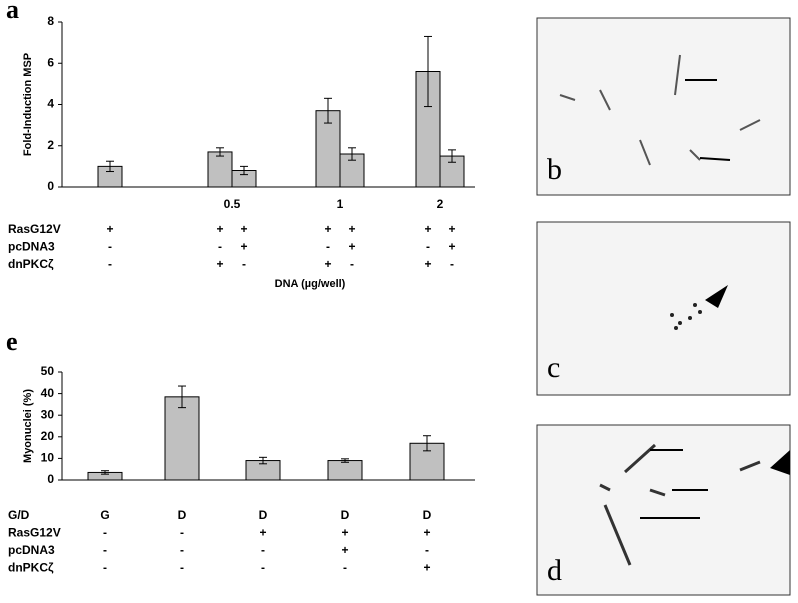 The height and width of the screenshot is (603, 798). What do you see at coordinates (48, 414) in the screenshot?
I see `y-tick-label: 30` at bounding box center [48, 414].